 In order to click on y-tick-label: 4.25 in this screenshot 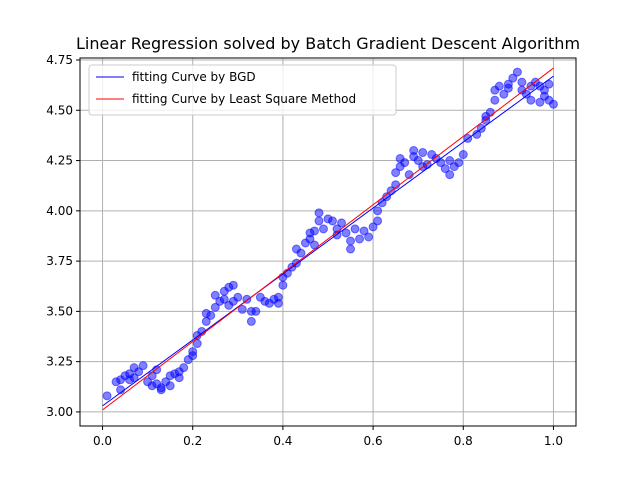, I will do `click(59, 161)`.